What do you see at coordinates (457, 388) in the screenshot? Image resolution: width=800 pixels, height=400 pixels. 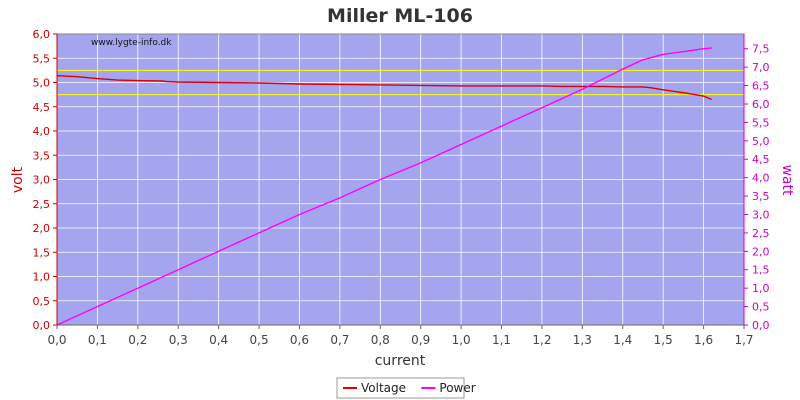 I see `legend-label-power: Power` at bounding box center [457, 388].